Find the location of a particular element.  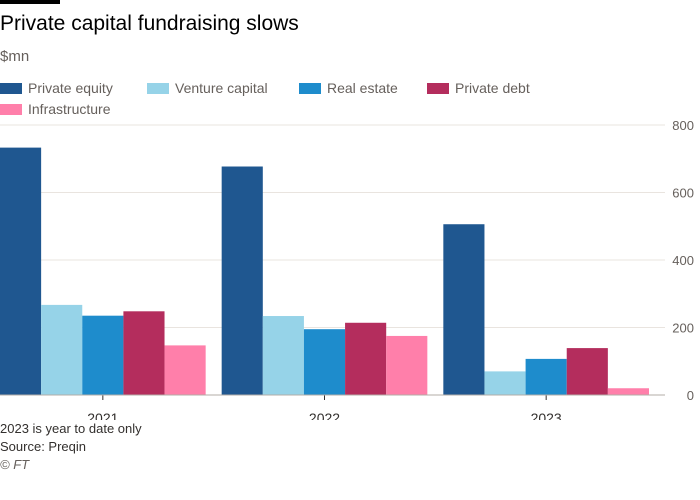

bar-infrastructure-2022 is located at coordinates (407, 365).